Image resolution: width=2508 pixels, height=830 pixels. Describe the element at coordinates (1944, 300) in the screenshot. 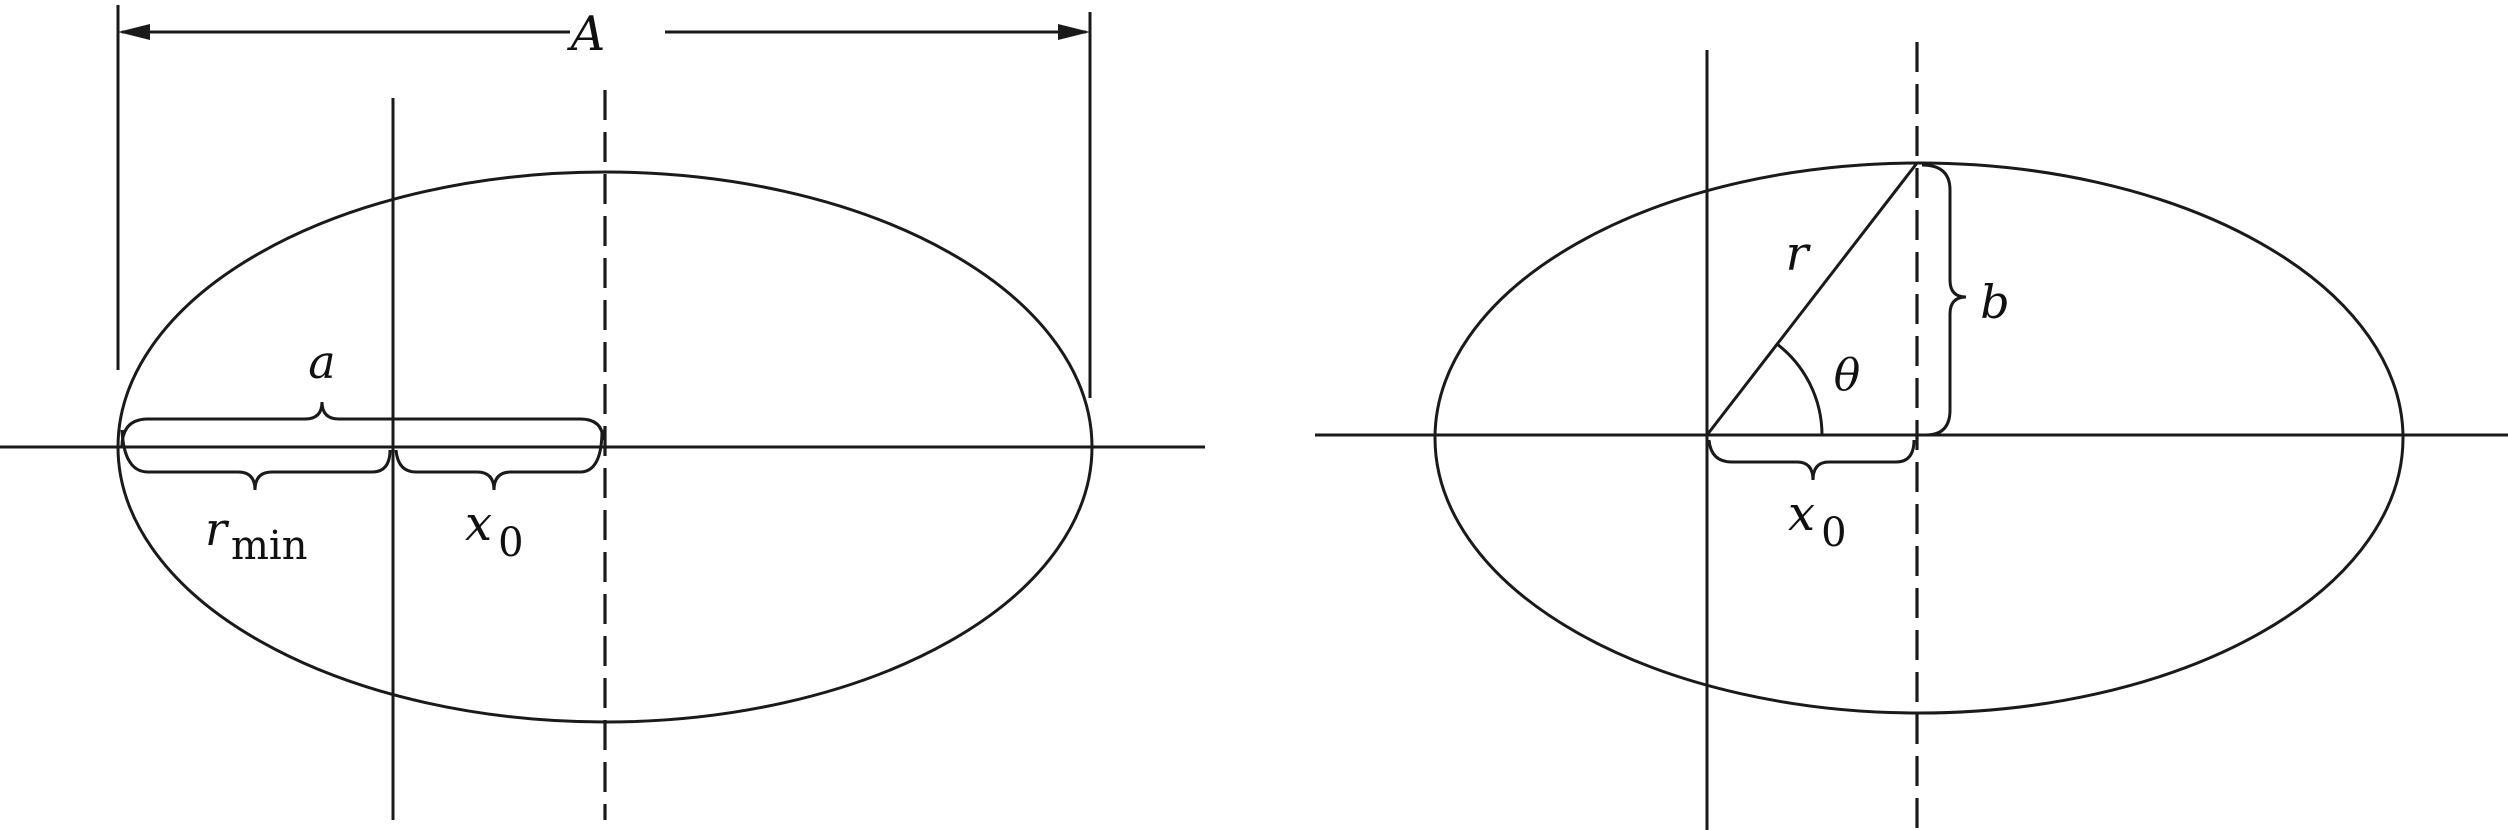

I see `right-brace-b` at that location.